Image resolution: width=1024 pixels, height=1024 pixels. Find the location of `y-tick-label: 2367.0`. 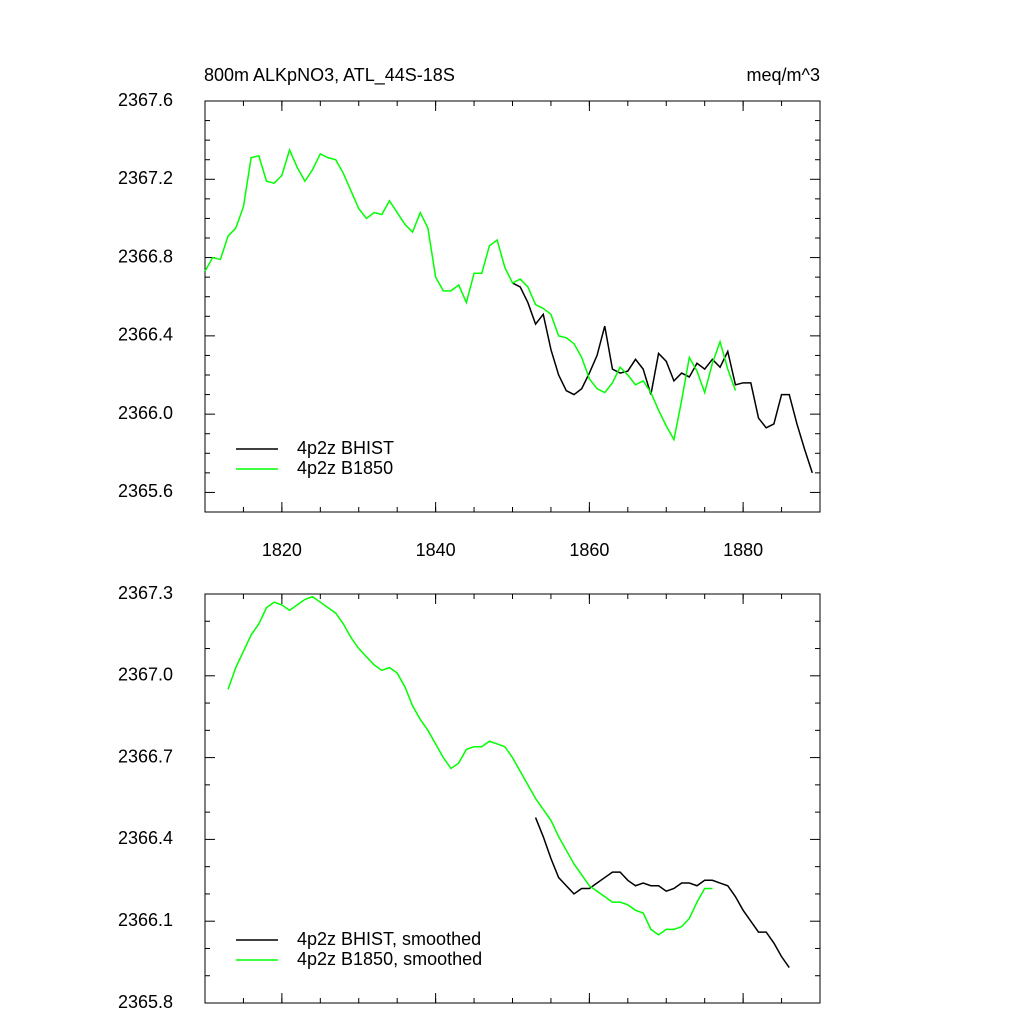

y-tick-label: 2367.0 is located at coordinates (145, 675).